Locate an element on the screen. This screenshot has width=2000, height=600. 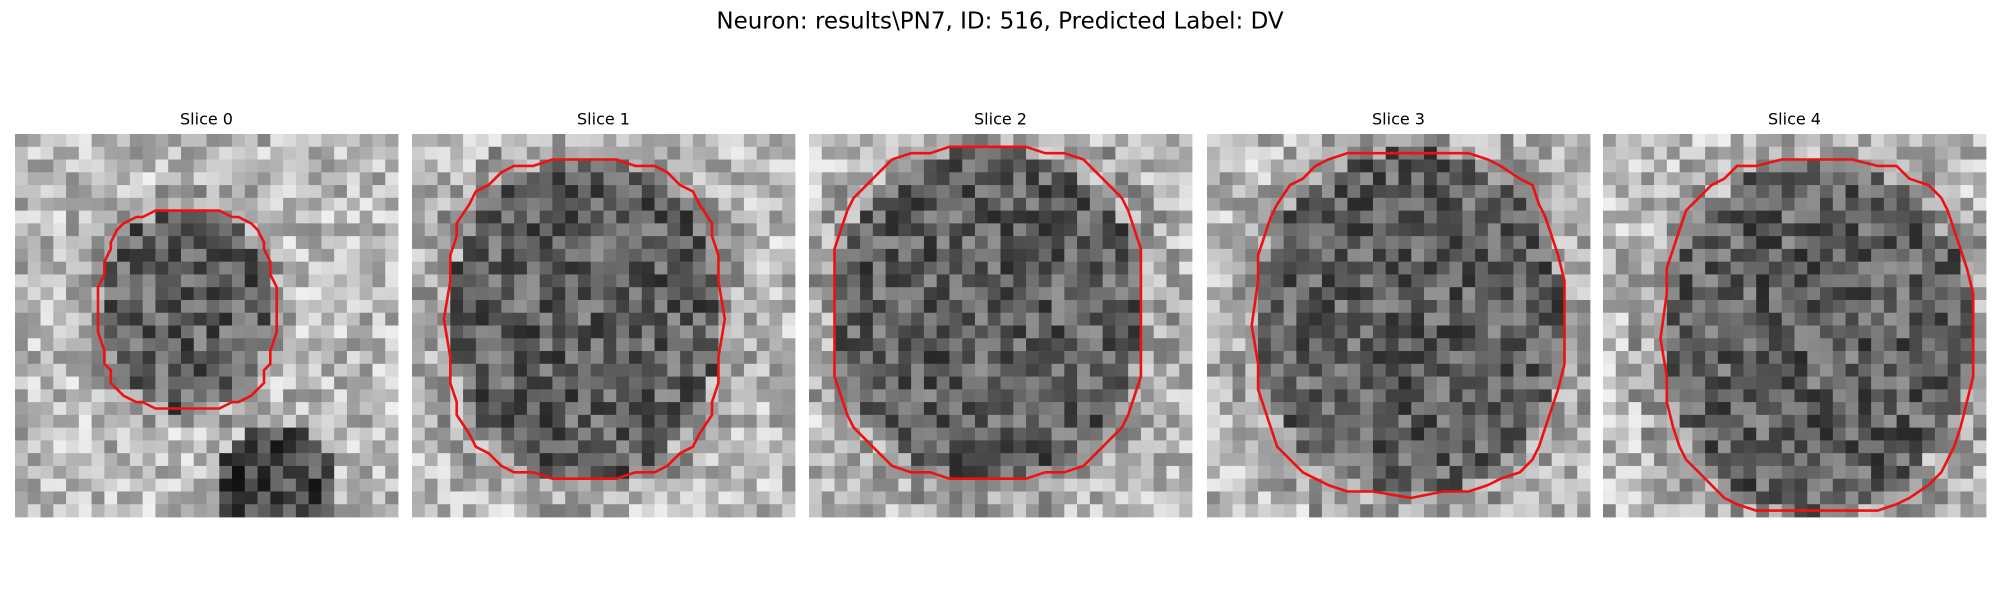
panel-title: Slice 4 is located at coordinates (1794, 119).